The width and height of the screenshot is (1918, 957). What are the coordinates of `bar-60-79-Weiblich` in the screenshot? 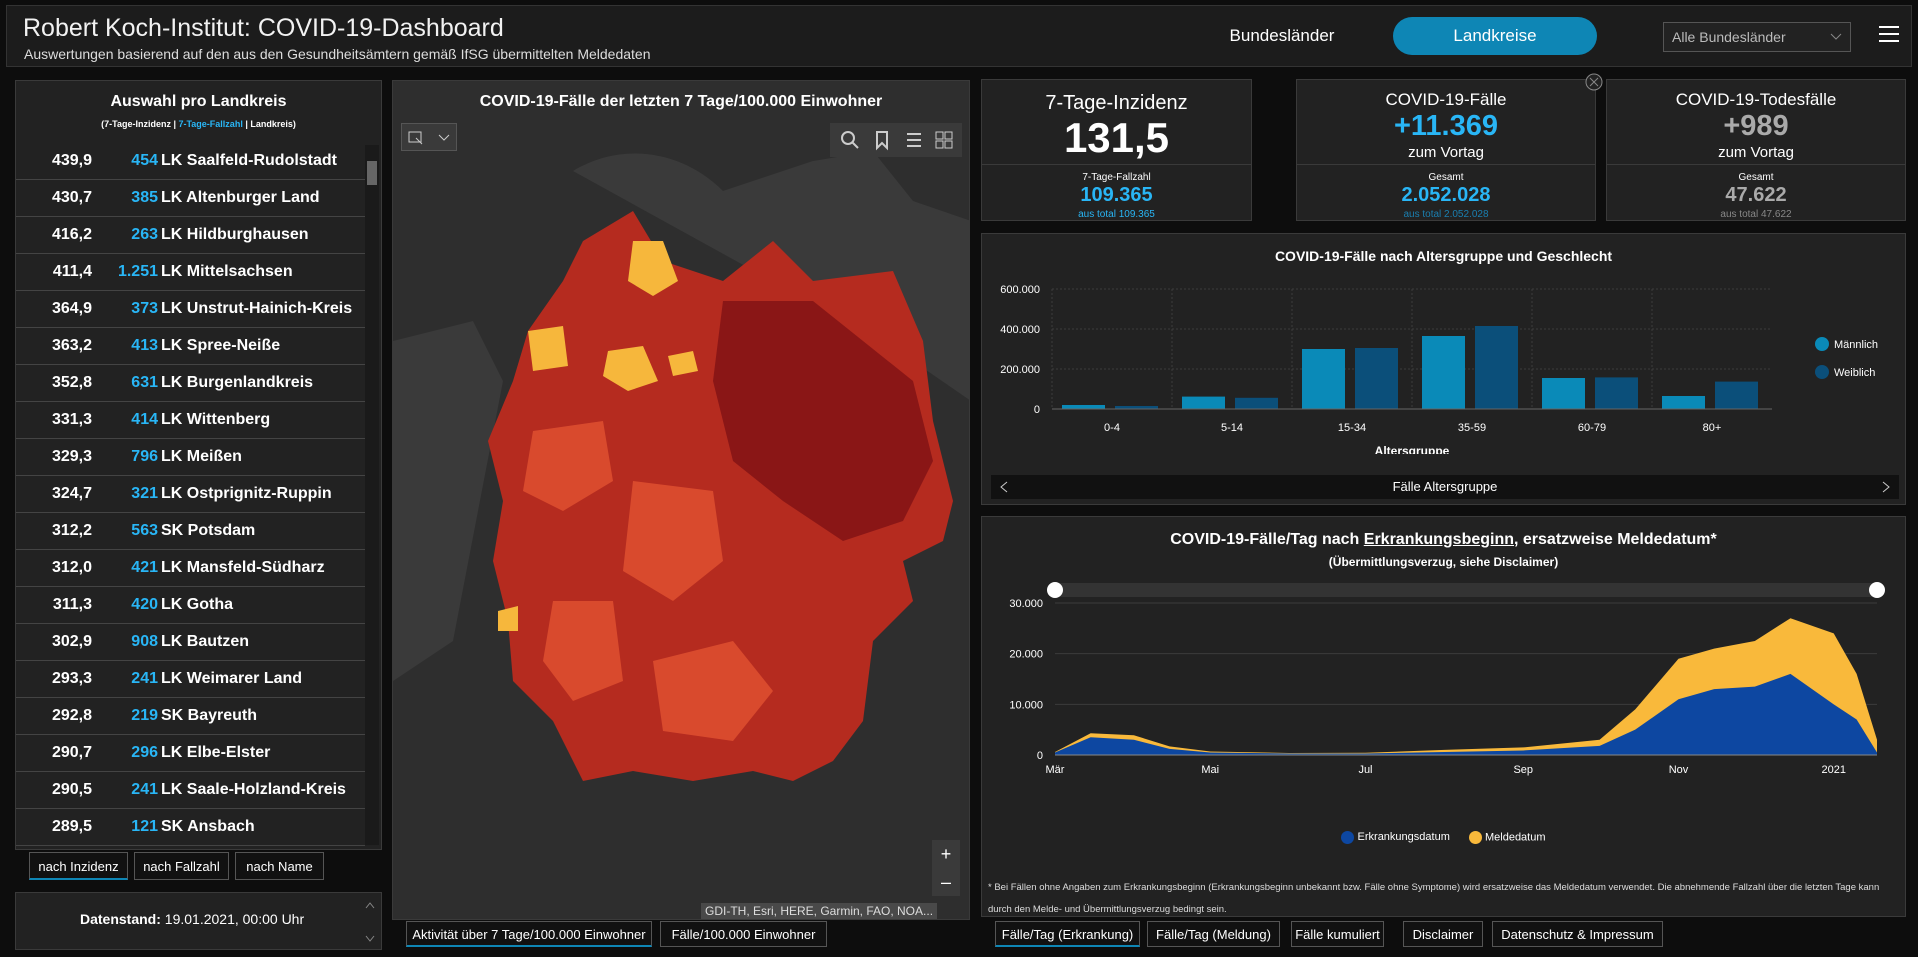 It's located at (1616, 393).